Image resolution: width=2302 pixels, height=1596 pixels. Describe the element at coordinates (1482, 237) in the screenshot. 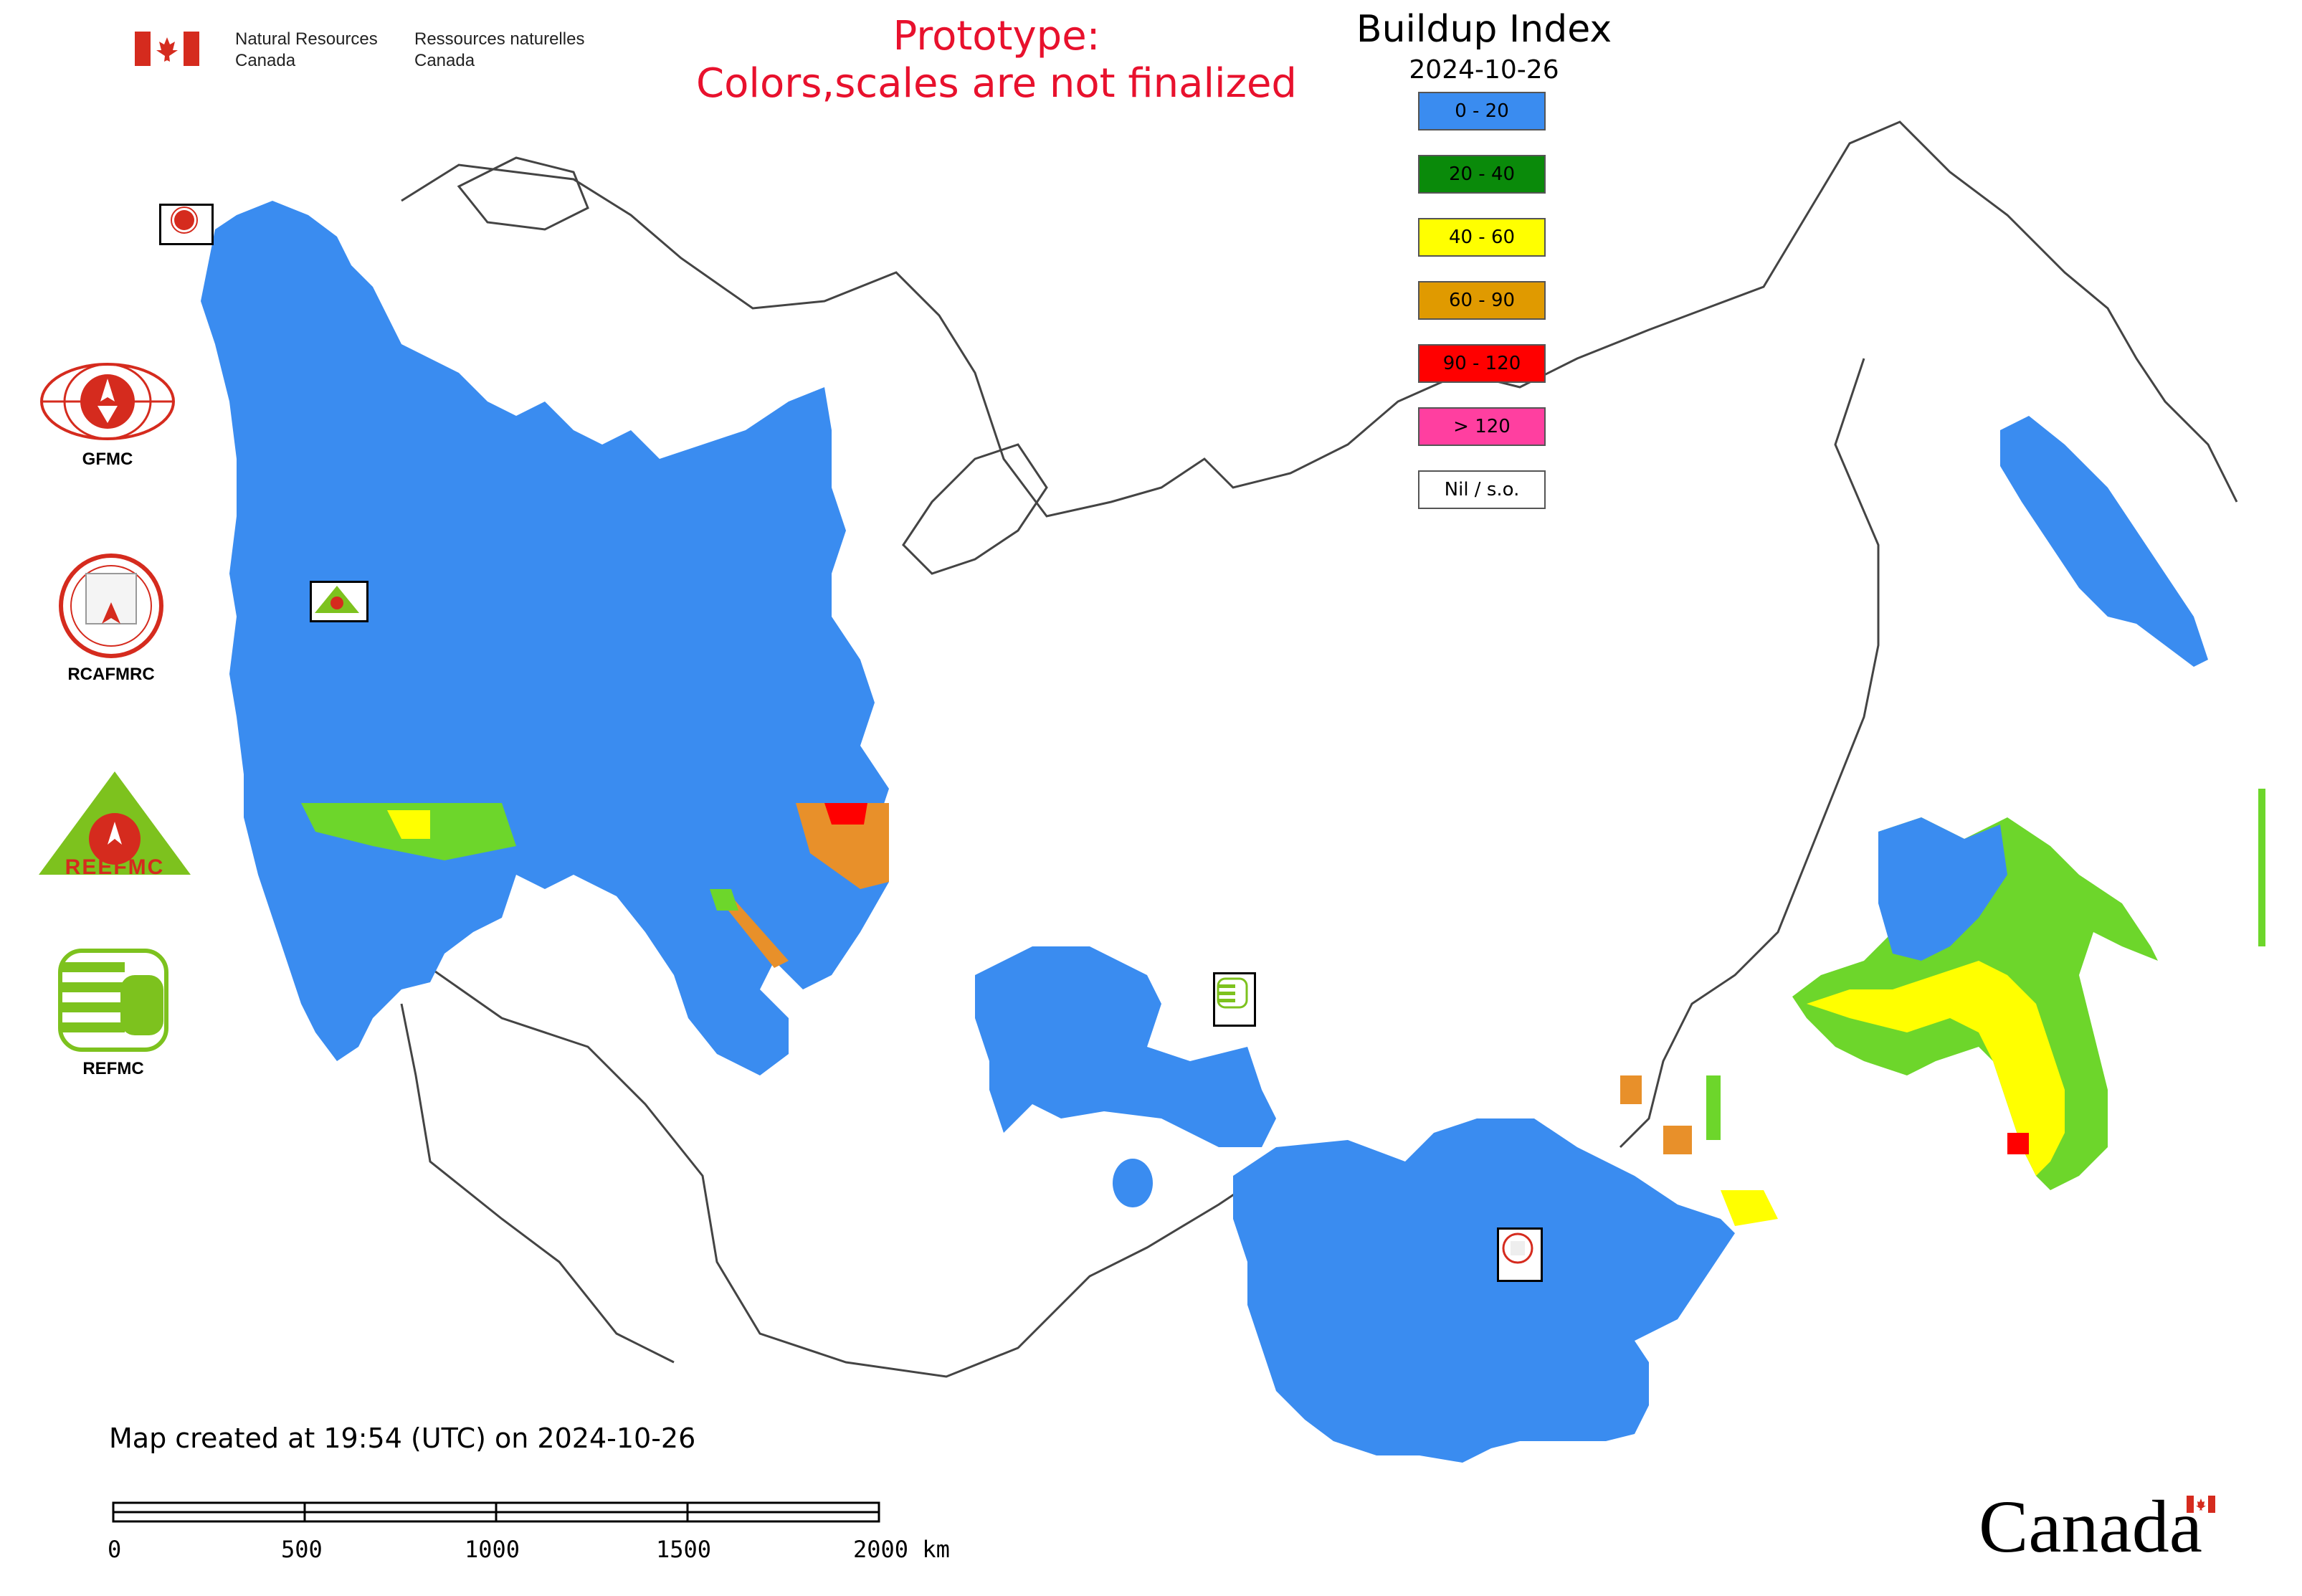

I see `legend-item: 40 - 60` at that location.